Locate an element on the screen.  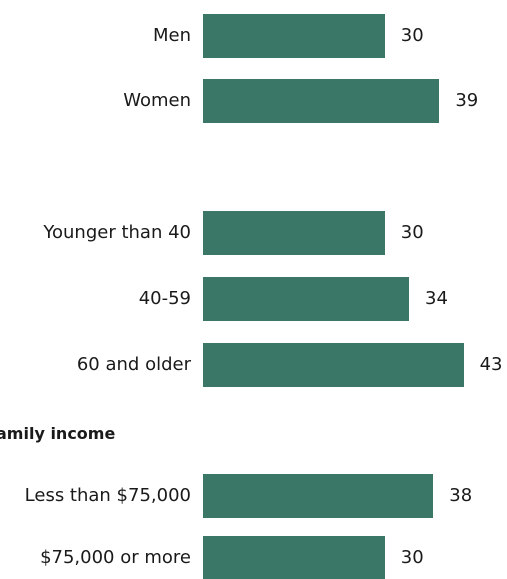
category-label-men: Men is located at coordinates (171, 35).